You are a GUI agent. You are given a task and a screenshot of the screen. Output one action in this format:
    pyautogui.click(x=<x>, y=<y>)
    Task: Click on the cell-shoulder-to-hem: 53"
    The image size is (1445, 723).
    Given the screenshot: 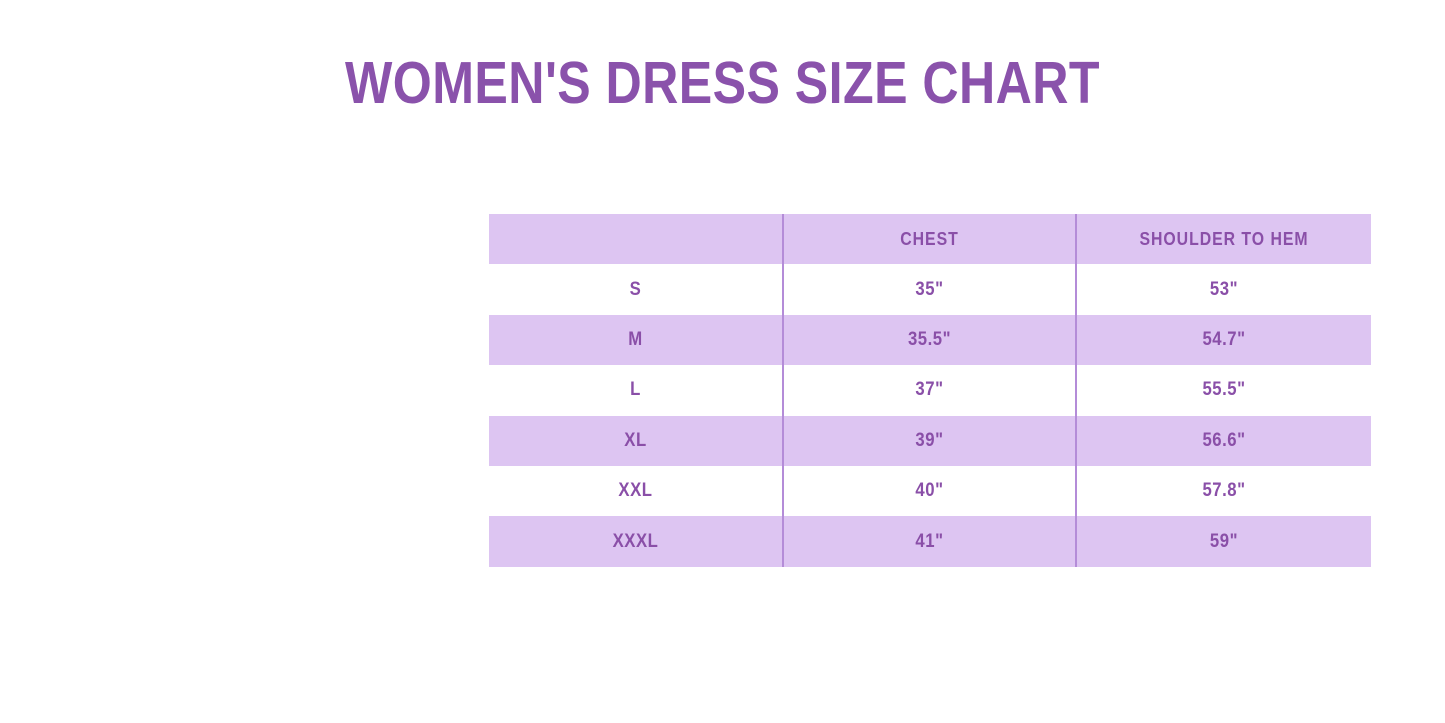 What is the action you would take?
    pyautogui.click(x=1223, y=289)
    